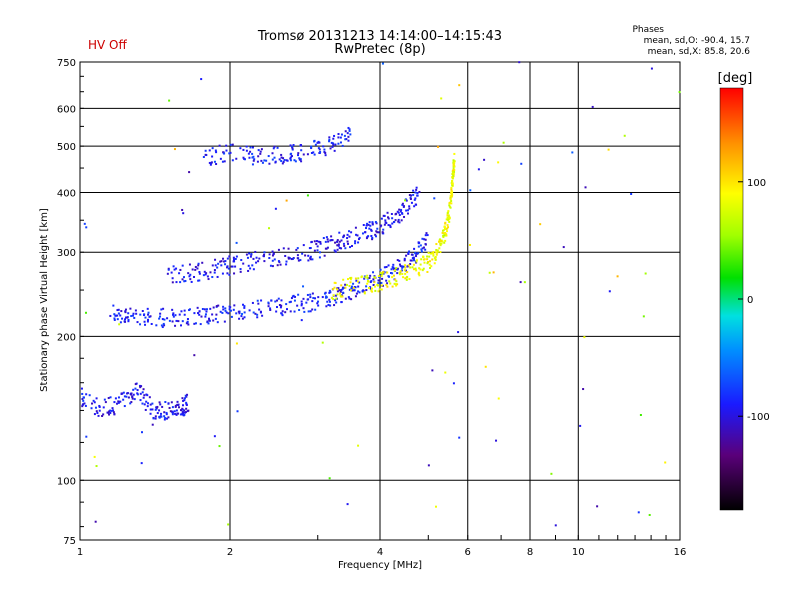 The height and width of the screenshot is (600, 800). I want to click on y-tick-label: 75, so click(69, 541).